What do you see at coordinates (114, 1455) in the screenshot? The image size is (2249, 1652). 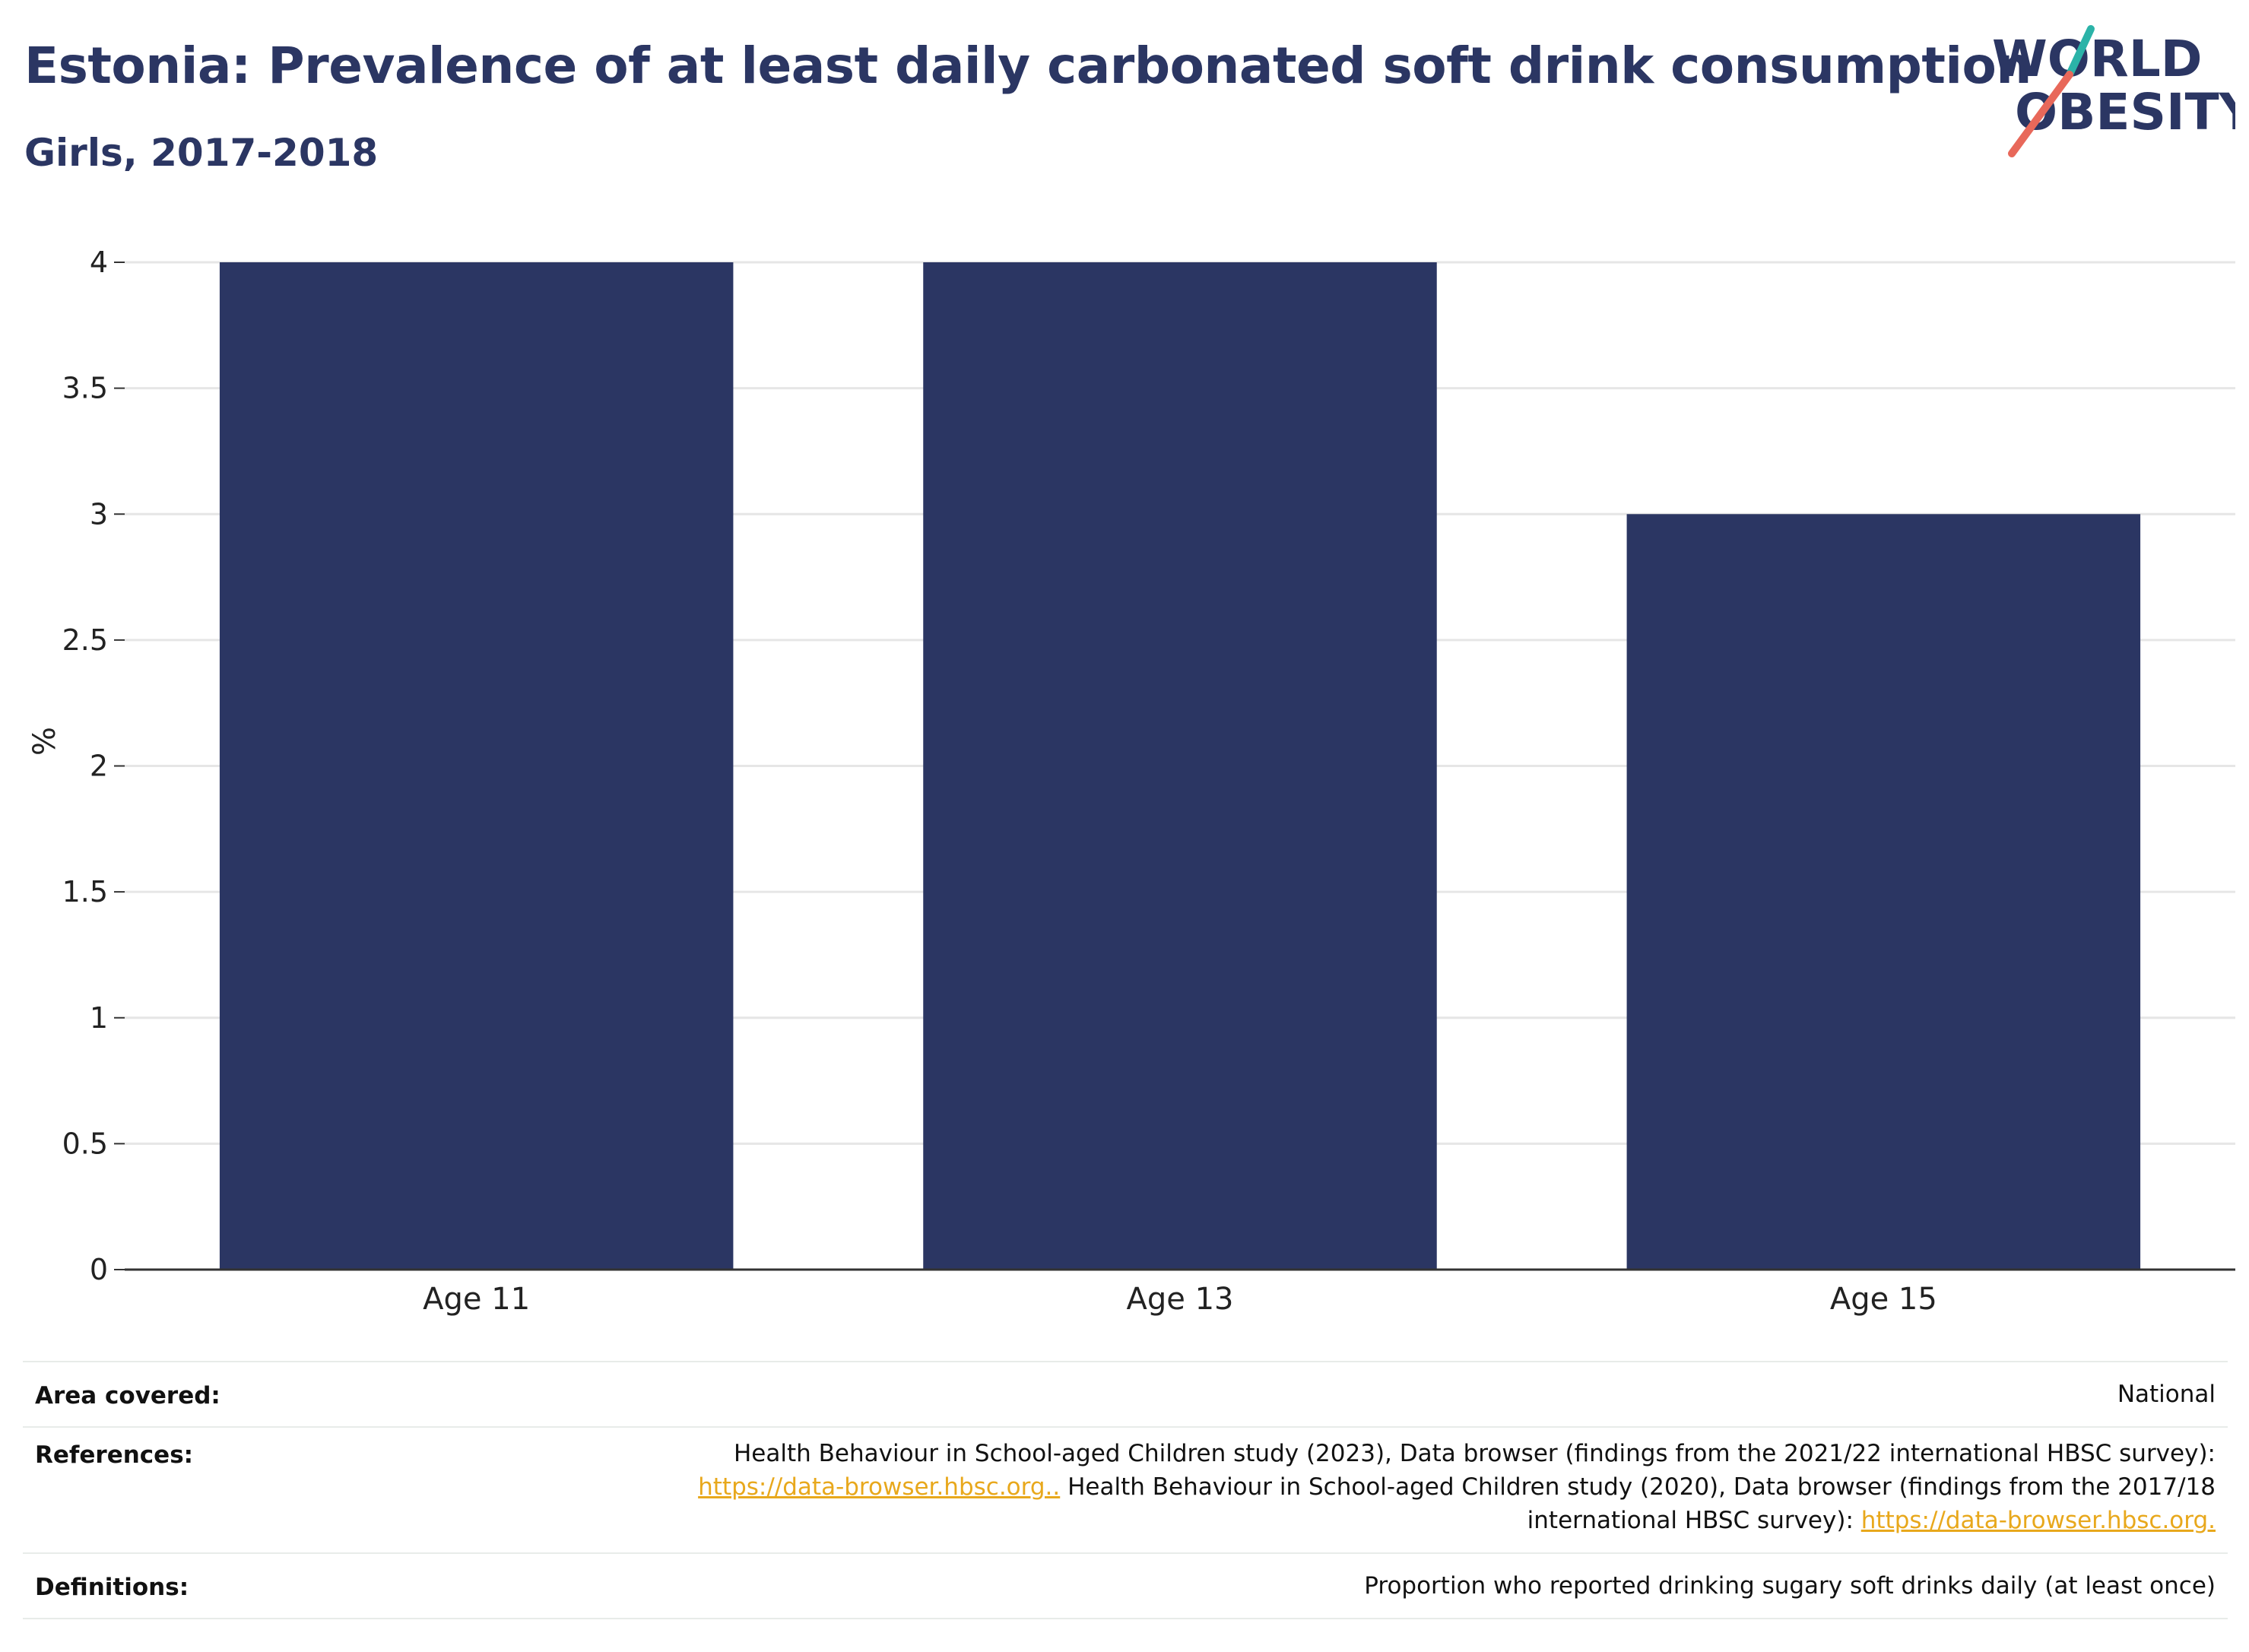 I see `references-label: References:` at bounding box center [114, 1455].